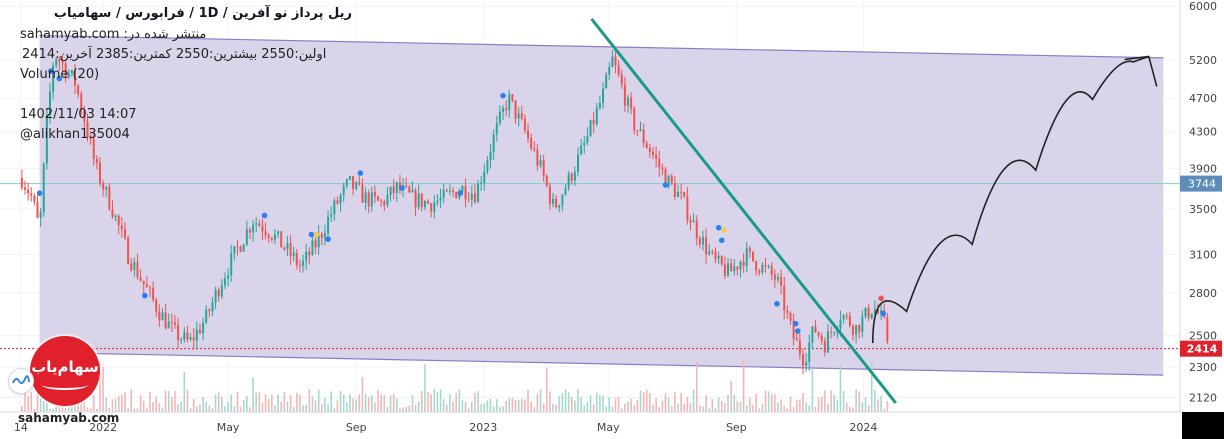 The width and height of the screenshot is (1224, 439). Describe the element at coordinates (1203, 336) in the screenshot. I see `price-tick-label: 2500` at that location.